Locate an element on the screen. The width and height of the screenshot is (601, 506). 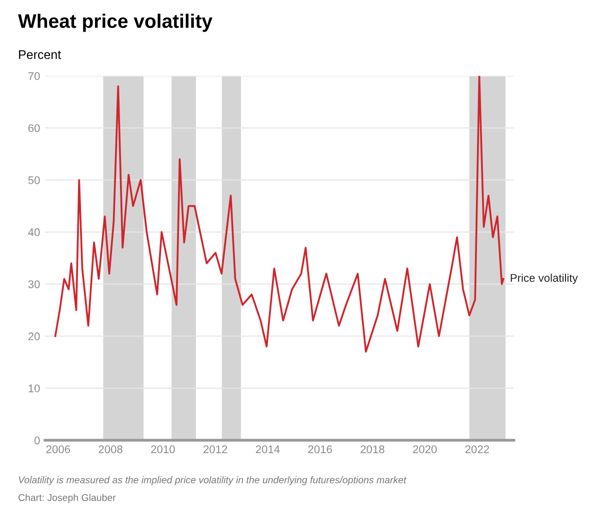
y-tick-label: 40 is located at coordinates (34, 232).